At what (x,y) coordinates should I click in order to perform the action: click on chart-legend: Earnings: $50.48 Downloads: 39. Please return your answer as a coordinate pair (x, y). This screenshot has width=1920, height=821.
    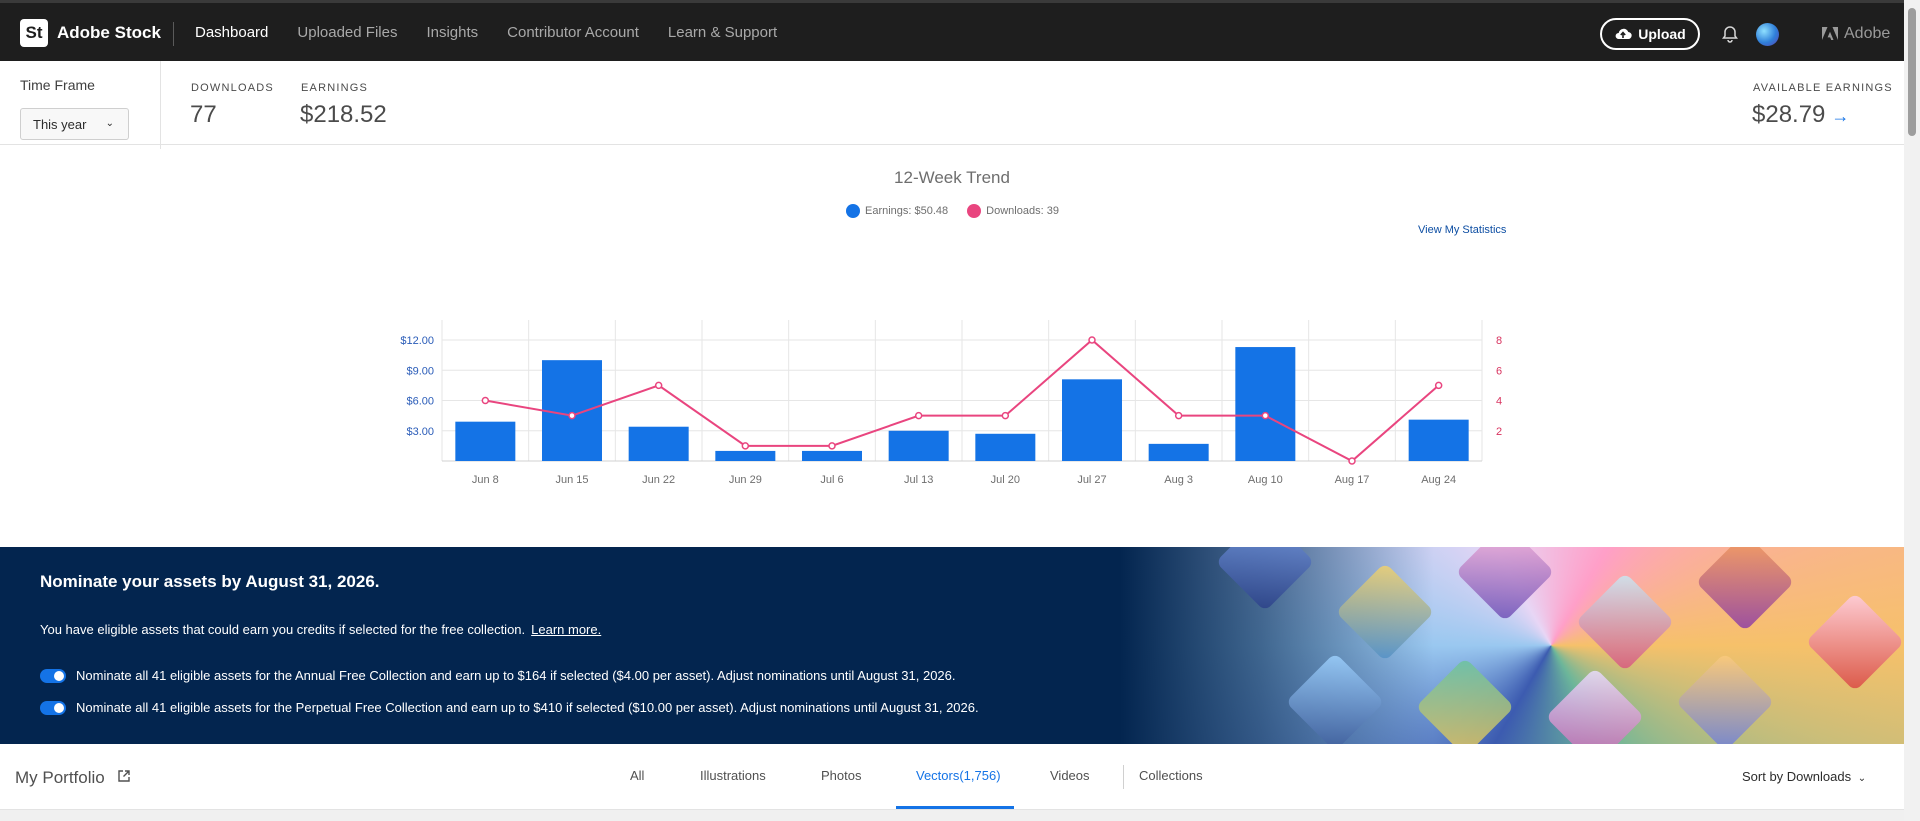
    Looking at the image, I should click on (962, 211).